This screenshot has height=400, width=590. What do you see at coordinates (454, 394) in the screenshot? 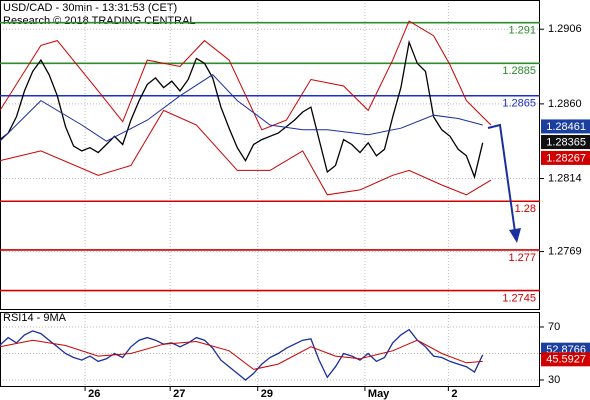
I see `x-tick-label: 2` at bounding box center [454, 394].